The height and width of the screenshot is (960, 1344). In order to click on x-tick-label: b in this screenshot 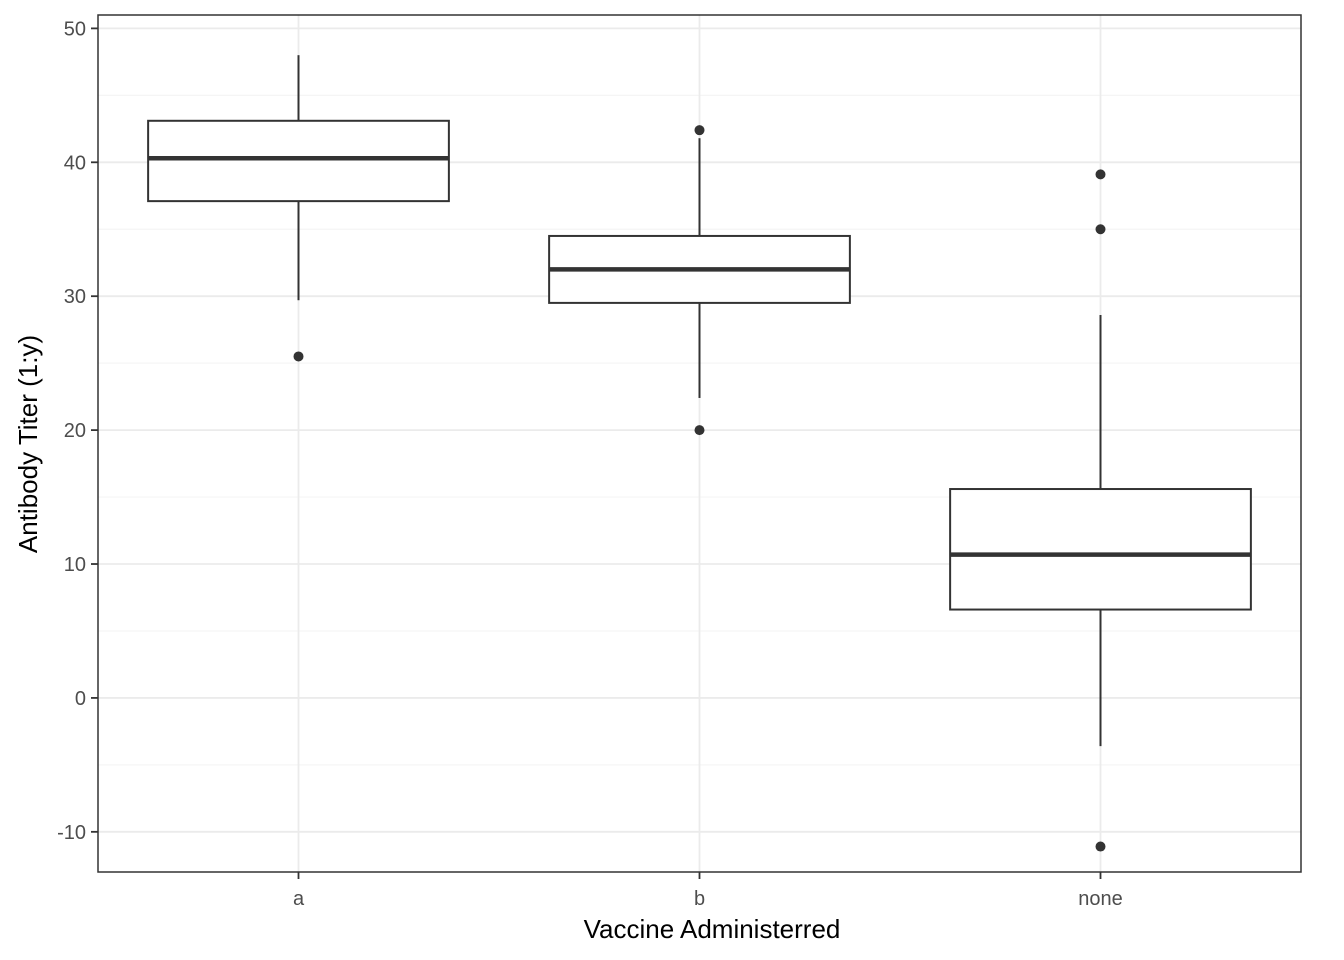, I will do `click(699, 899)`.